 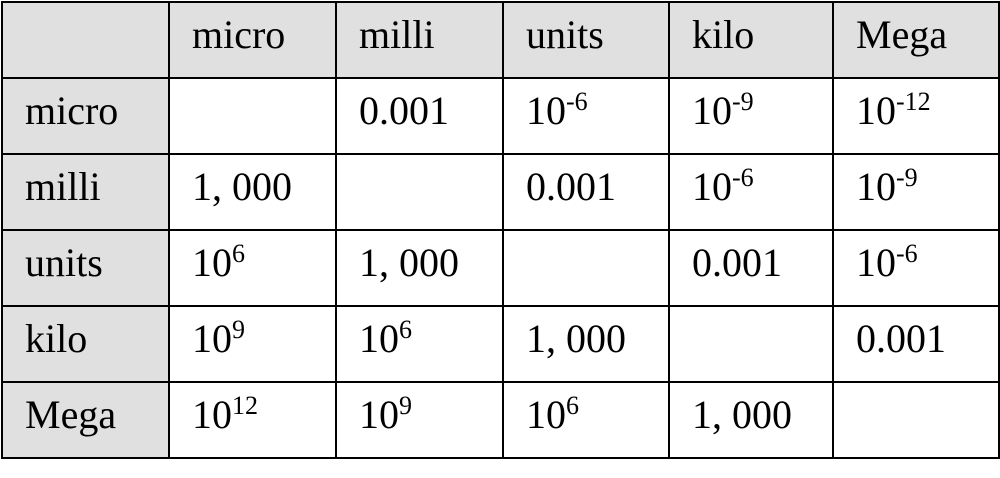 I want to click on row-header-text: micro, so click(x=72, y=110).